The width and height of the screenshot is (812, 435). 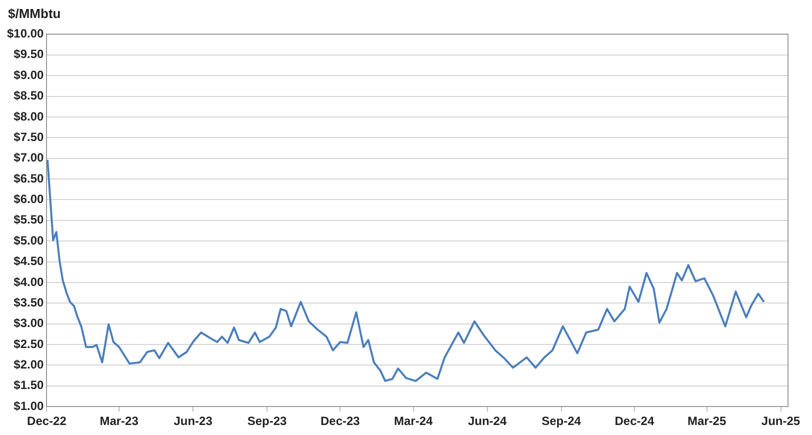 What do you see at coordinates (29, 365) in the screenshot?
I see `y-tick-label: $2.00` at bounding box center [29, 365].